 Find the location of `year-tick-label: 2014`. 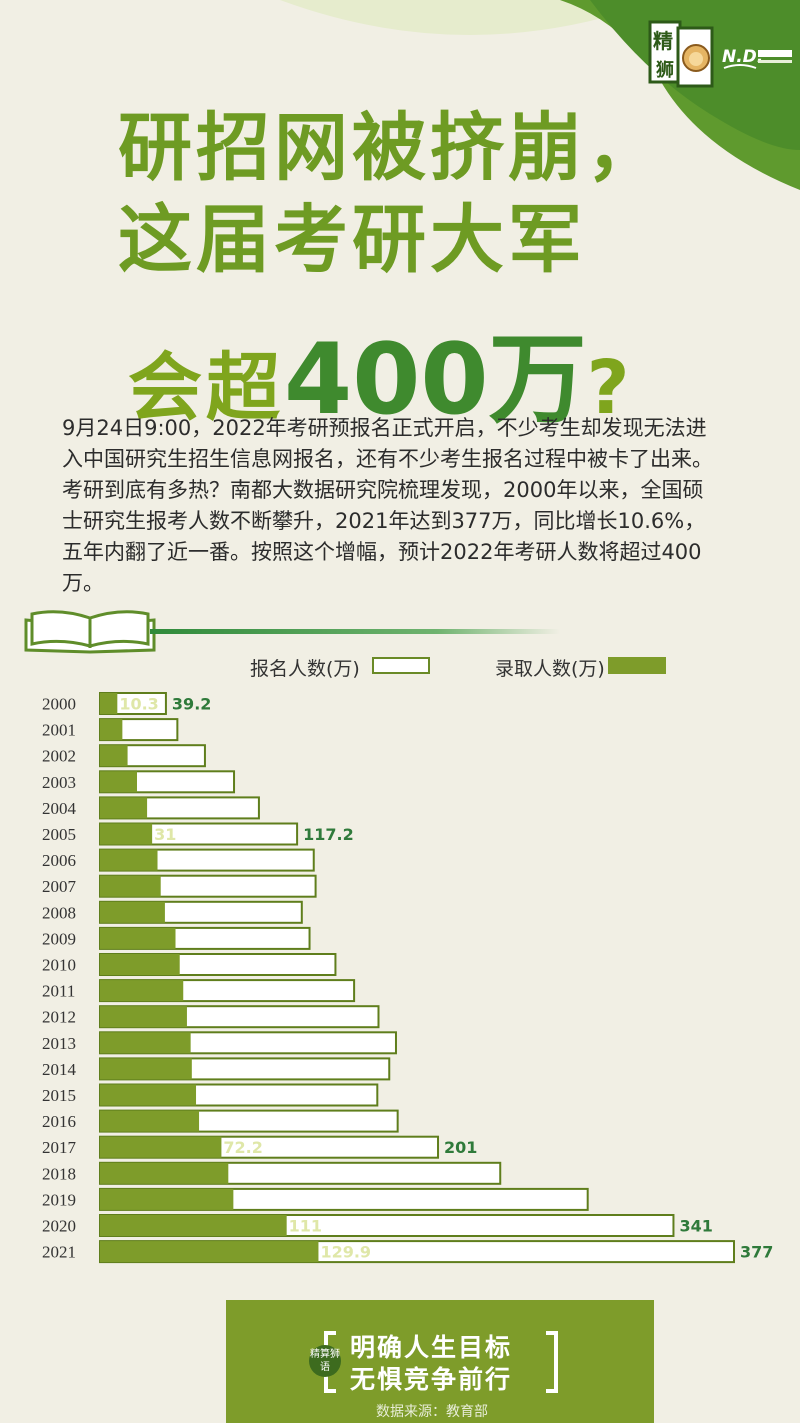

year-tick-label: 2014 is located at coordinates (59, 1069).